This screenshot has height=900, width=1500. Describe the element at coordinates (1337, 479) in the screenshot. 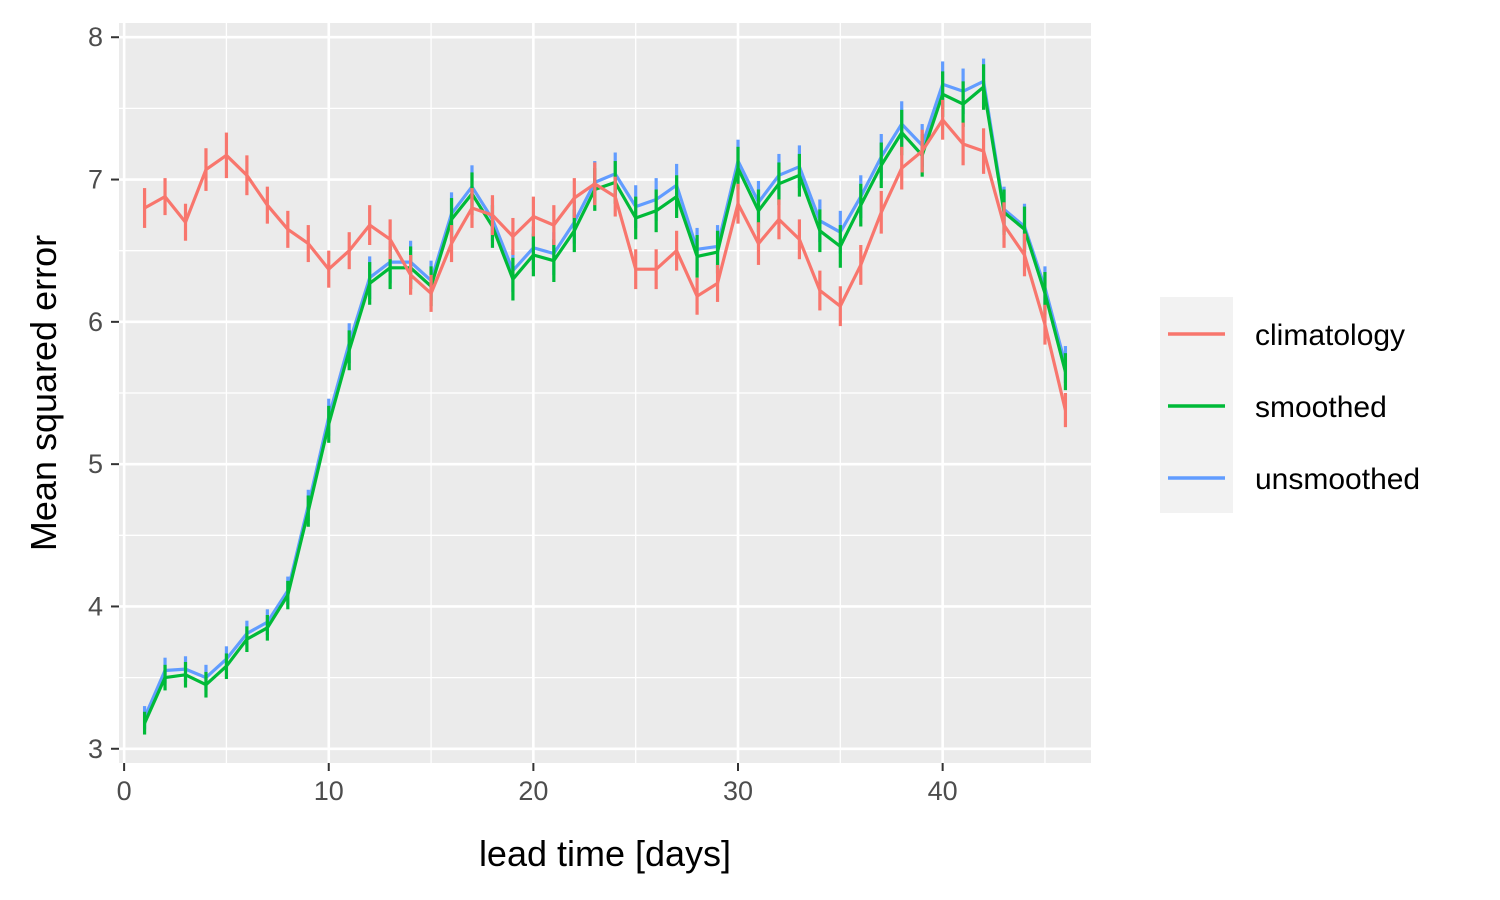

I see `legend-label: unsmoothed` at that location.